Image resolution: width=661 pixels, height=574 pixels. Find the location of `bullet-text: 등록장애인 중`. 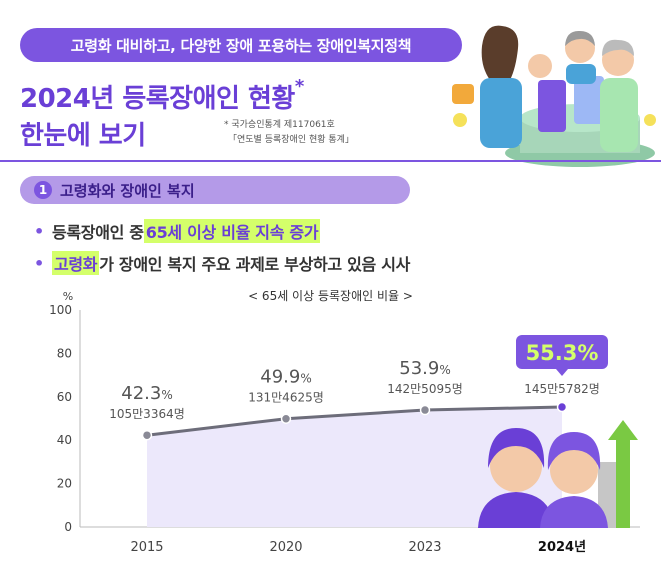

bullet-text: 등록장애인 중 is located at coordinates (97, 232).